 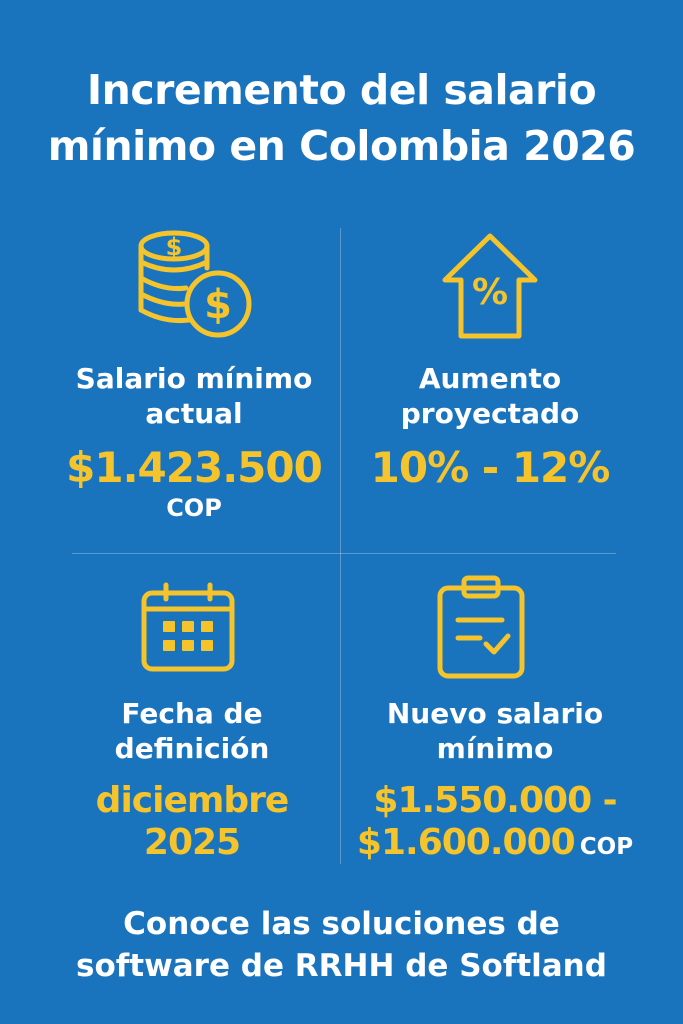 What do you see at coordinates (194, 413) in the screenshot?
I see `current-salary-label-2: actual` at bounding box center [194, 413].